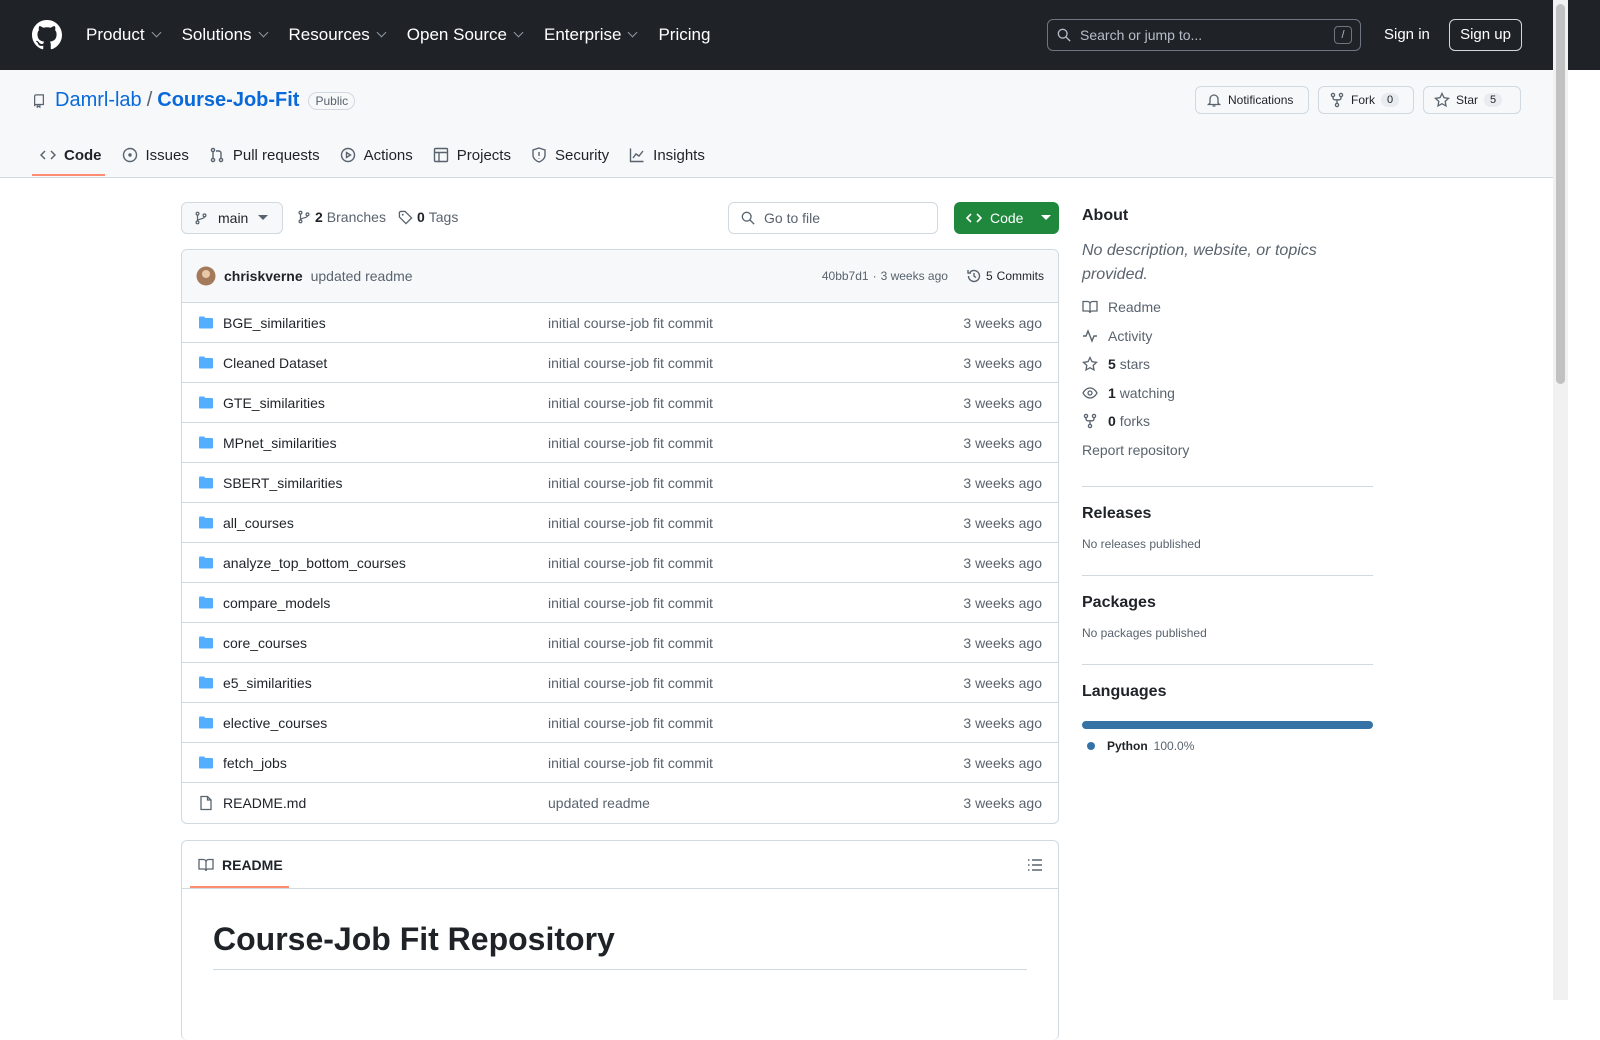  Describe the element at coordinates (224, 35) in the screenshot. I see `nav-item: Solutions` at that location.